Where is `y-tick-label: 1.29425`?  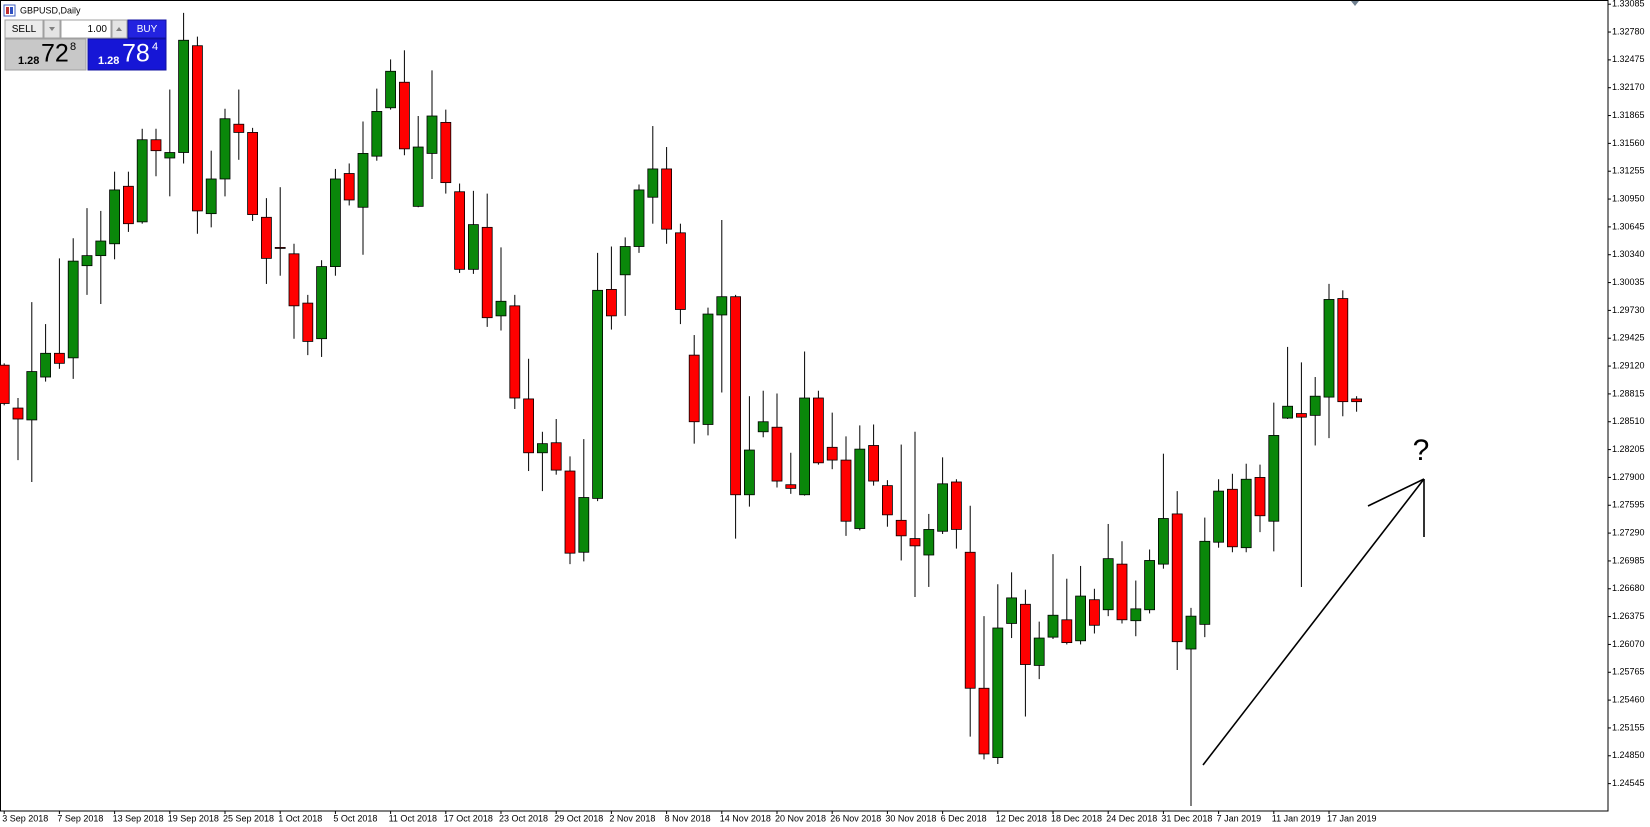 y-tick-label: 1.29425 is located at coordinates (1628, 338).